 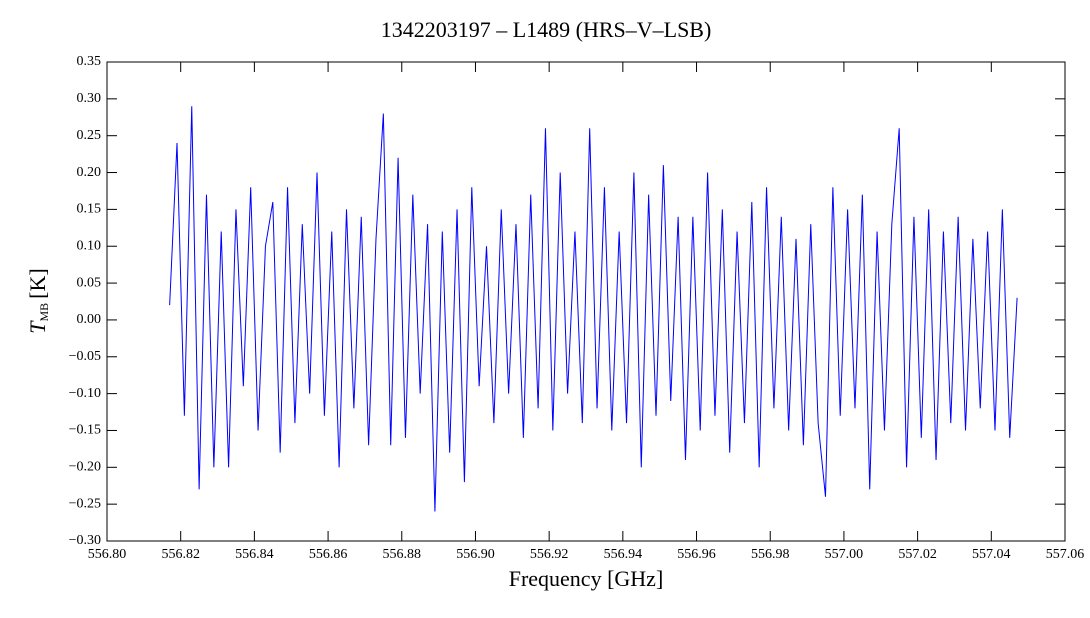 What do you see at coordinates (586, 578) in the screenshot?
I see `x-axis-label: Frequency [GHz]` at bounding box center [586, 578].